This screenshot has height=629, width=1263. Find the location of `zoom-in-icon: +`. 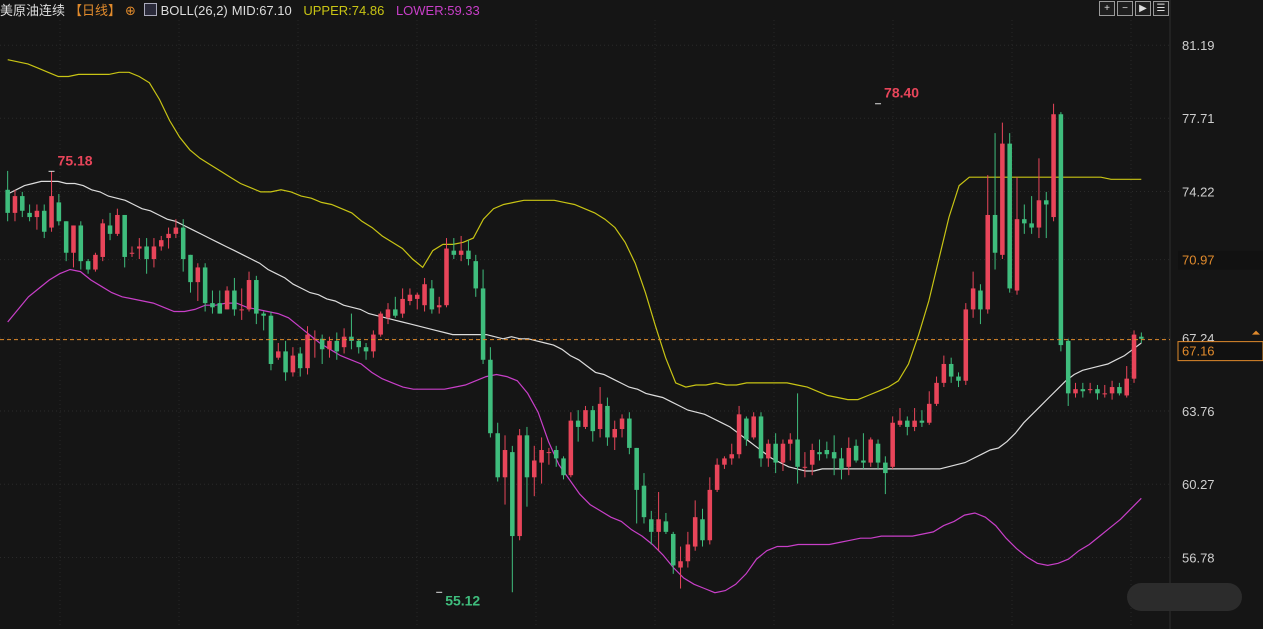

zoom-in-icon: + is located at coordinates (1107, 8).